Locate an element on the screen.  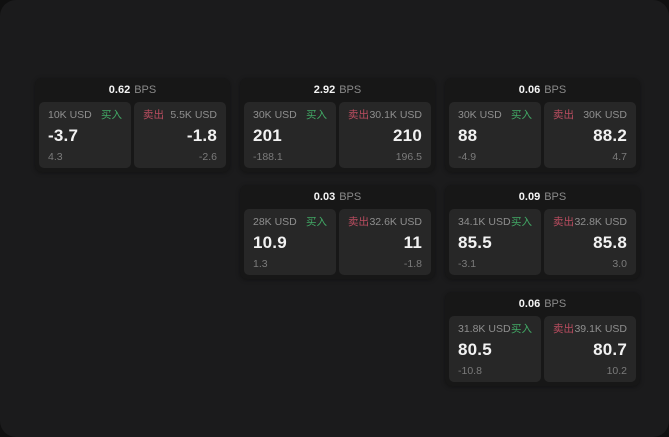
buy-price: 201 is located at coordinates (267, 135).